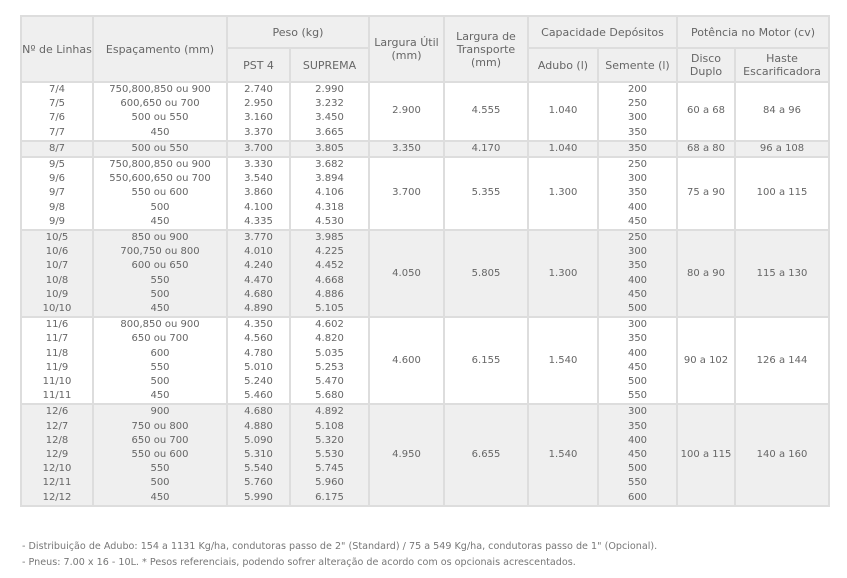 The height and width of the screenshot is (578, 847). I want to click on cell-line: 750,800,850 ou 900, so click(160, 89).